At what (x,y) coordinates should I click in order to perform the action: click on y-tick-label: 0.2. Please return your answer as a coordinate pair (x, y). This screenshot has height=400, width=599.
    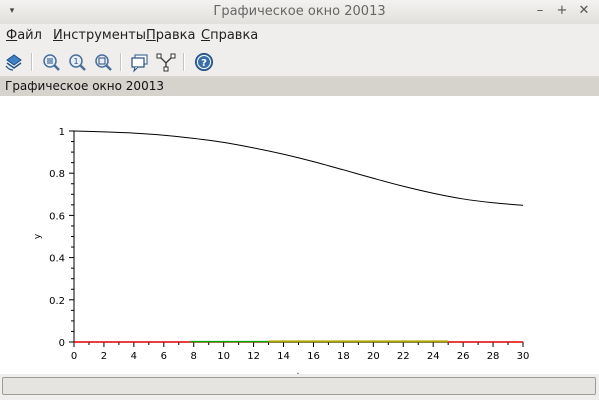
    Looking at the image, I should click on (57, 301).